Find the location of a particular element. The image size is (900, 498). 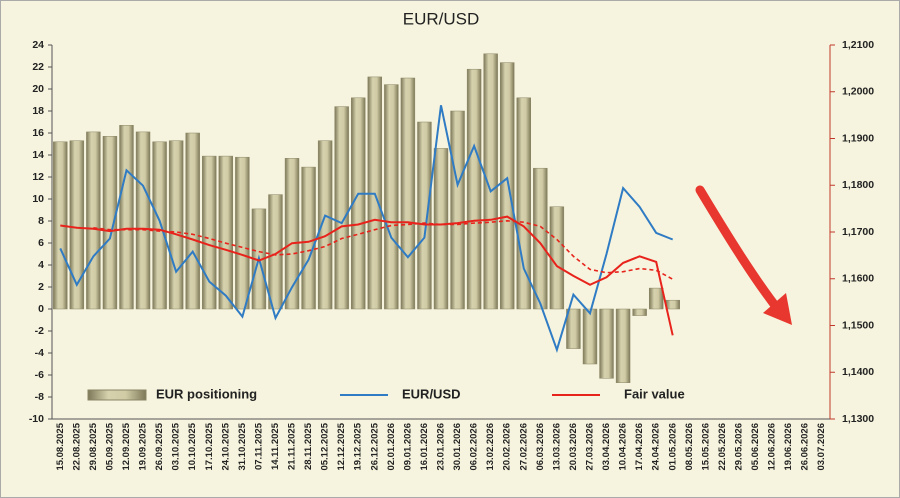

y-tick-label: 24 is located at coordinates (38, 45).